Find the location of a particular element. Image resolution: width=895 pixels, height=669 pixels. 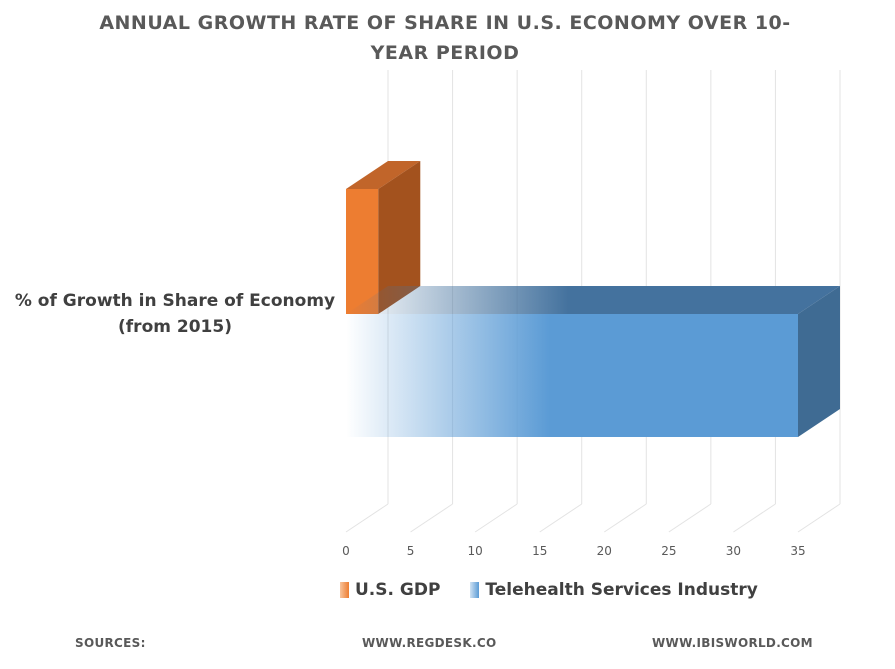

legend-item-telehealth: Telehealth Services Industry is located at coordinates (614, 590).